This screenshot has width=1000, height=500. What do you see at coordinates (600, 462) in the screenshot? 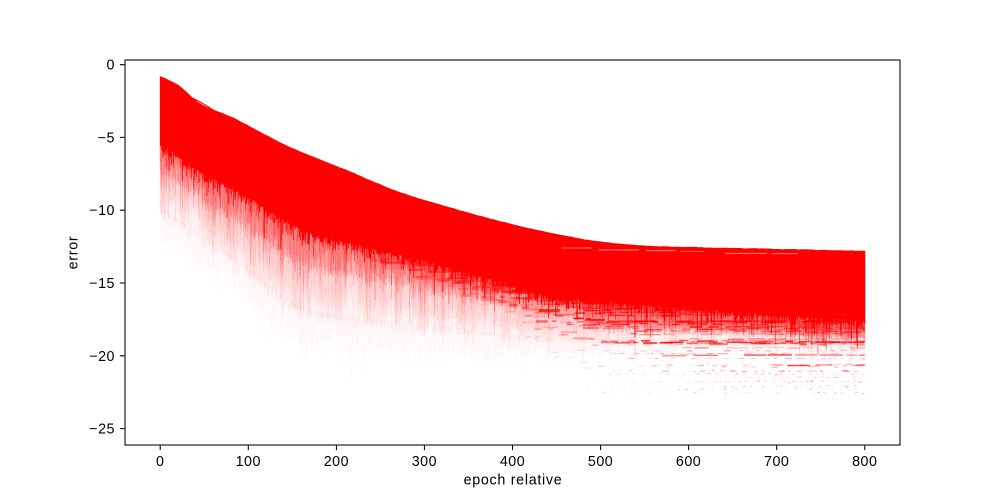
I see `svg-text: 500` at bounding box center [600, 462].